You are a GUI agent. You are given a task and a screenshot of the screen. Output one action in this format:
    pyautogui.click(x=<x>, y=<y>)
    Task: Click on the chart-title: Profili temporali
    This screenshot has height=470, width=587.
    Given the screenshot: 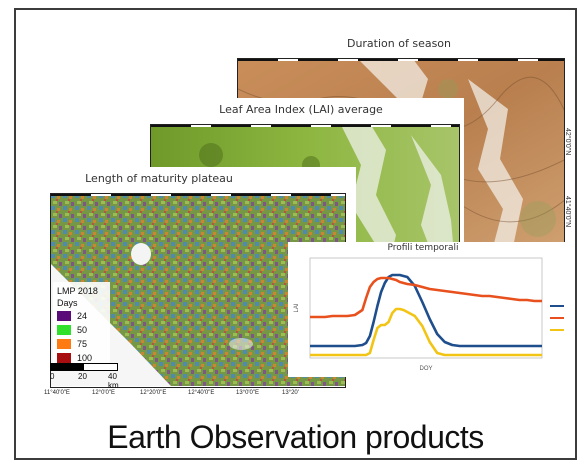 What is the action you would take?
    pyautogui.click(x=423, y=248)
    